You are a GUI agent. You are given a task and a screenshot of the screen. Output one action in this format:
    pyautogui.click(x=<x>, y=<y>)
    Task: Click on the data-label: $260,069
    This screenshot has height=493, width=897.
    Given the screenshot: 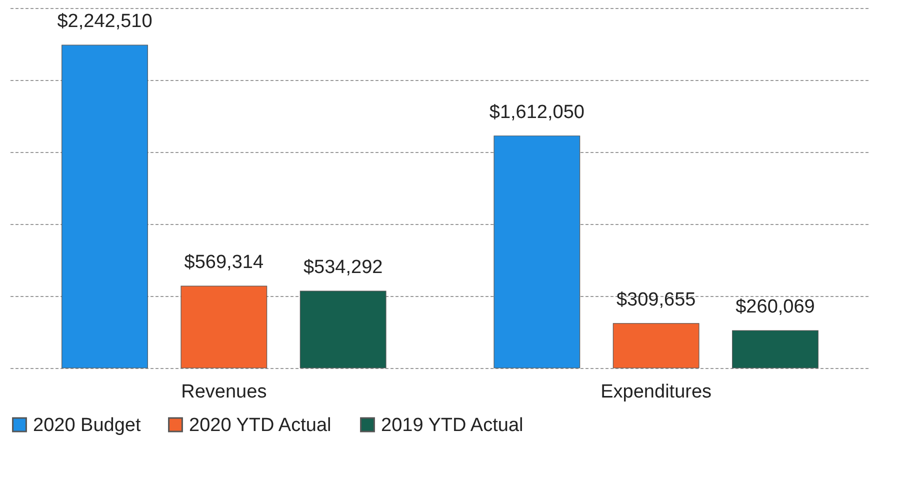 What is the action you would take?
    pyautogui.click(x=775, y=307)
    